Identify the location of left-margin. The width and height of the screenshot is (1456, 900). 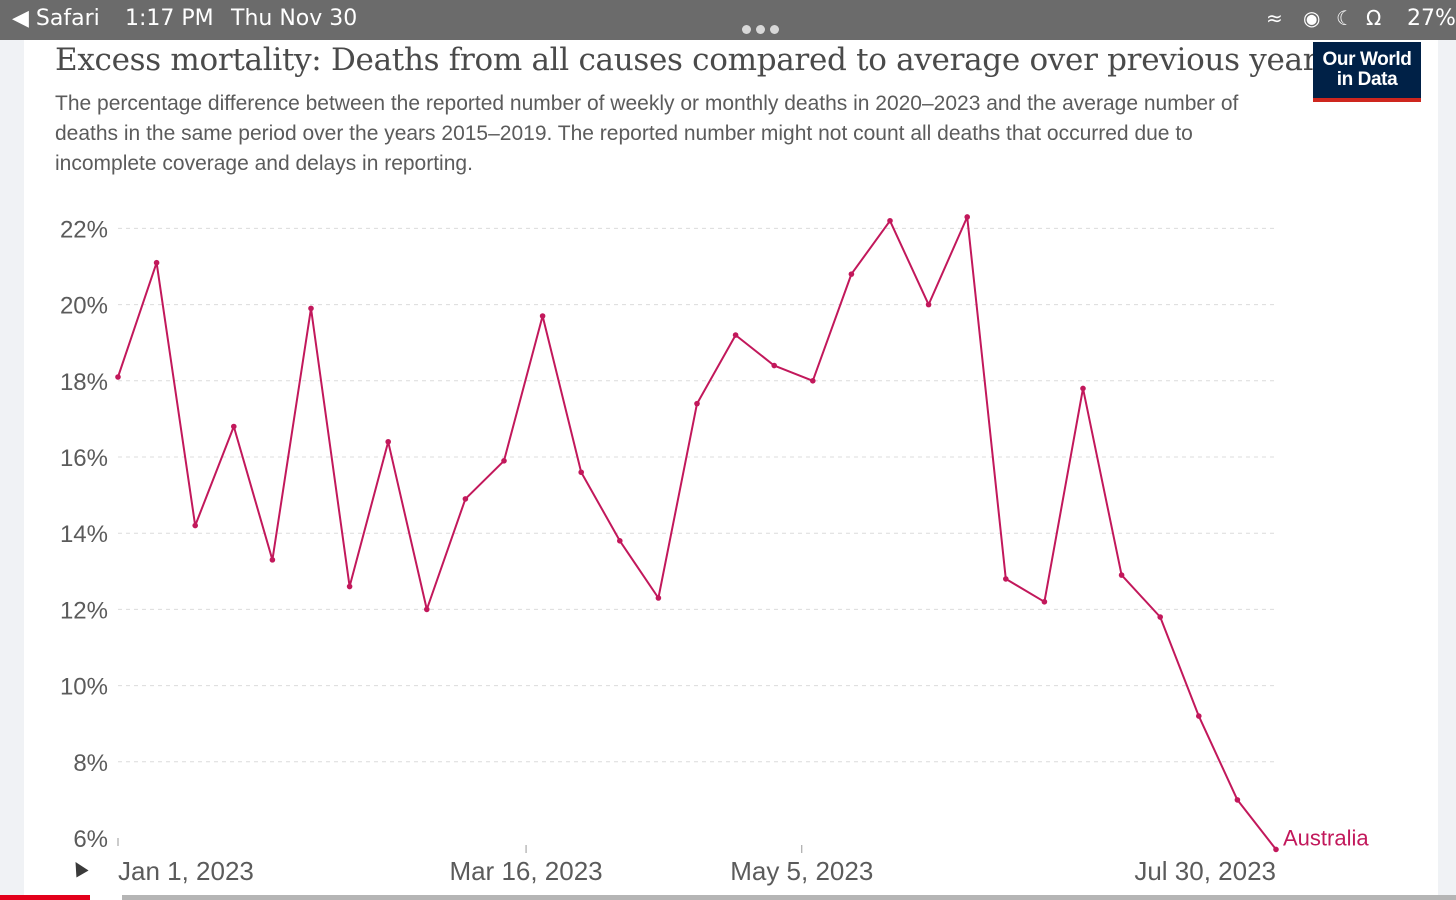
(12, 470).